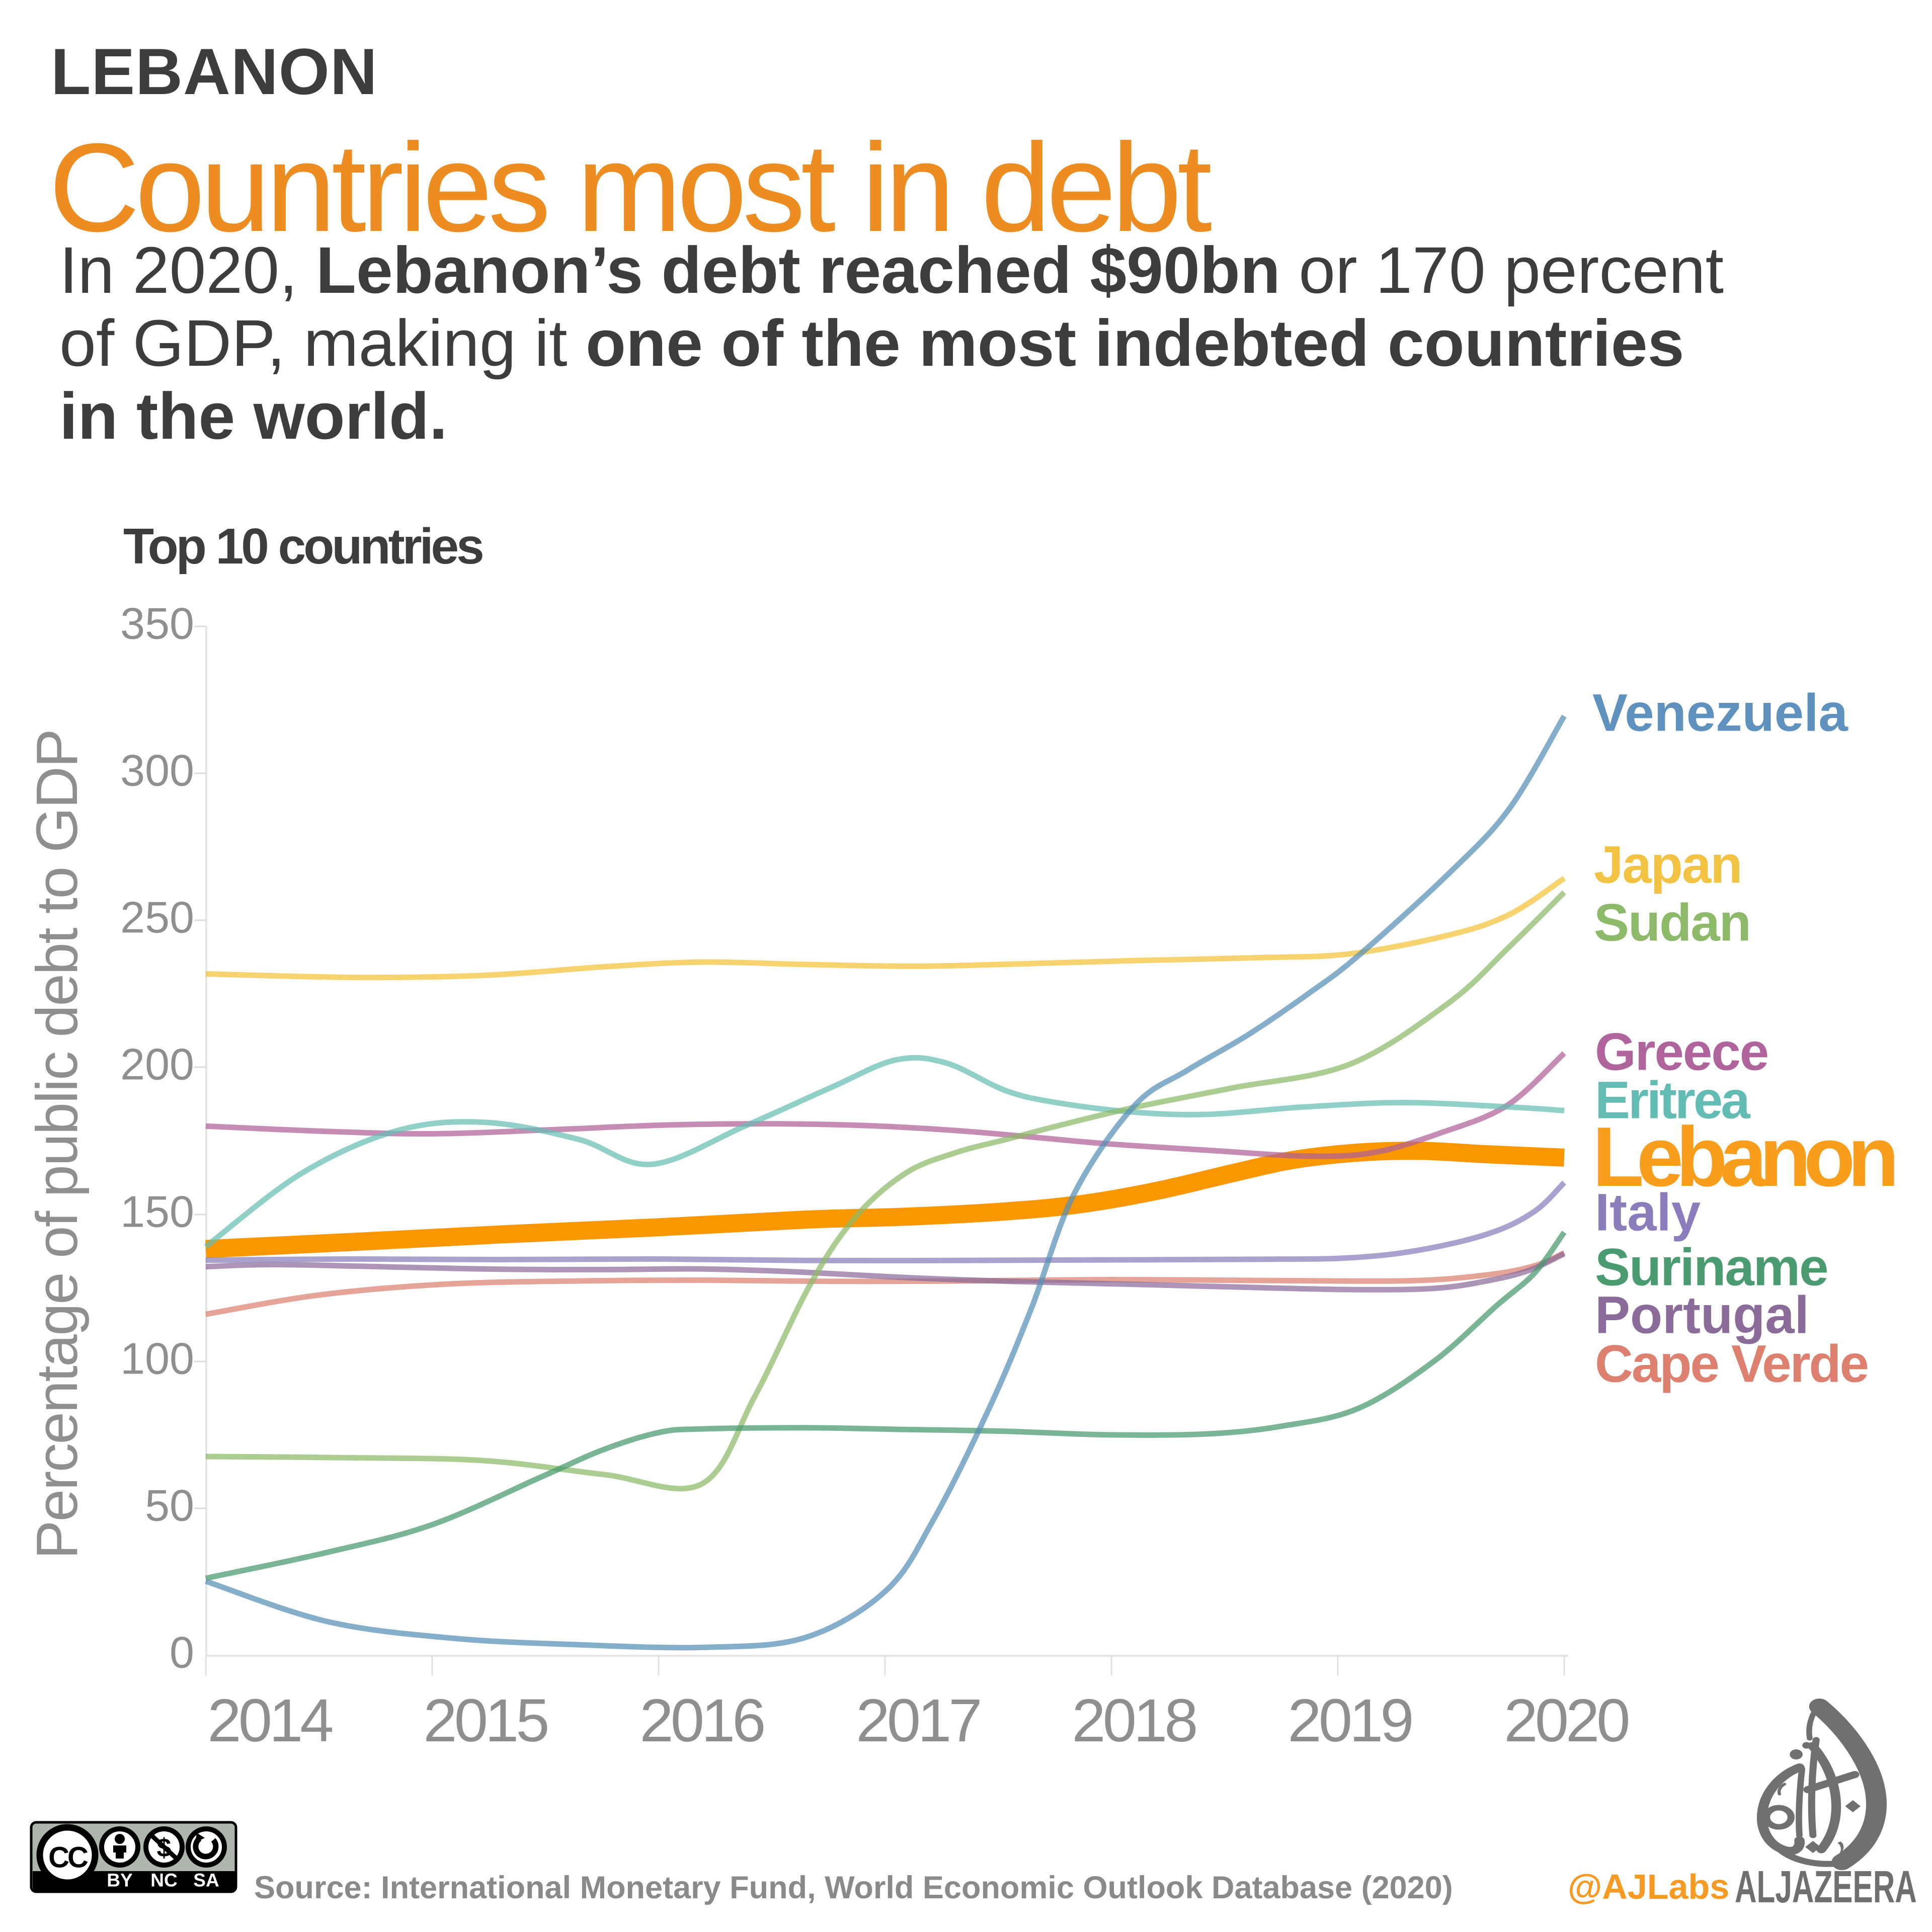 The height and width of the screenshot is (1932, 1932). I want to click on svg-text: Sudan, so click(1672, 923).